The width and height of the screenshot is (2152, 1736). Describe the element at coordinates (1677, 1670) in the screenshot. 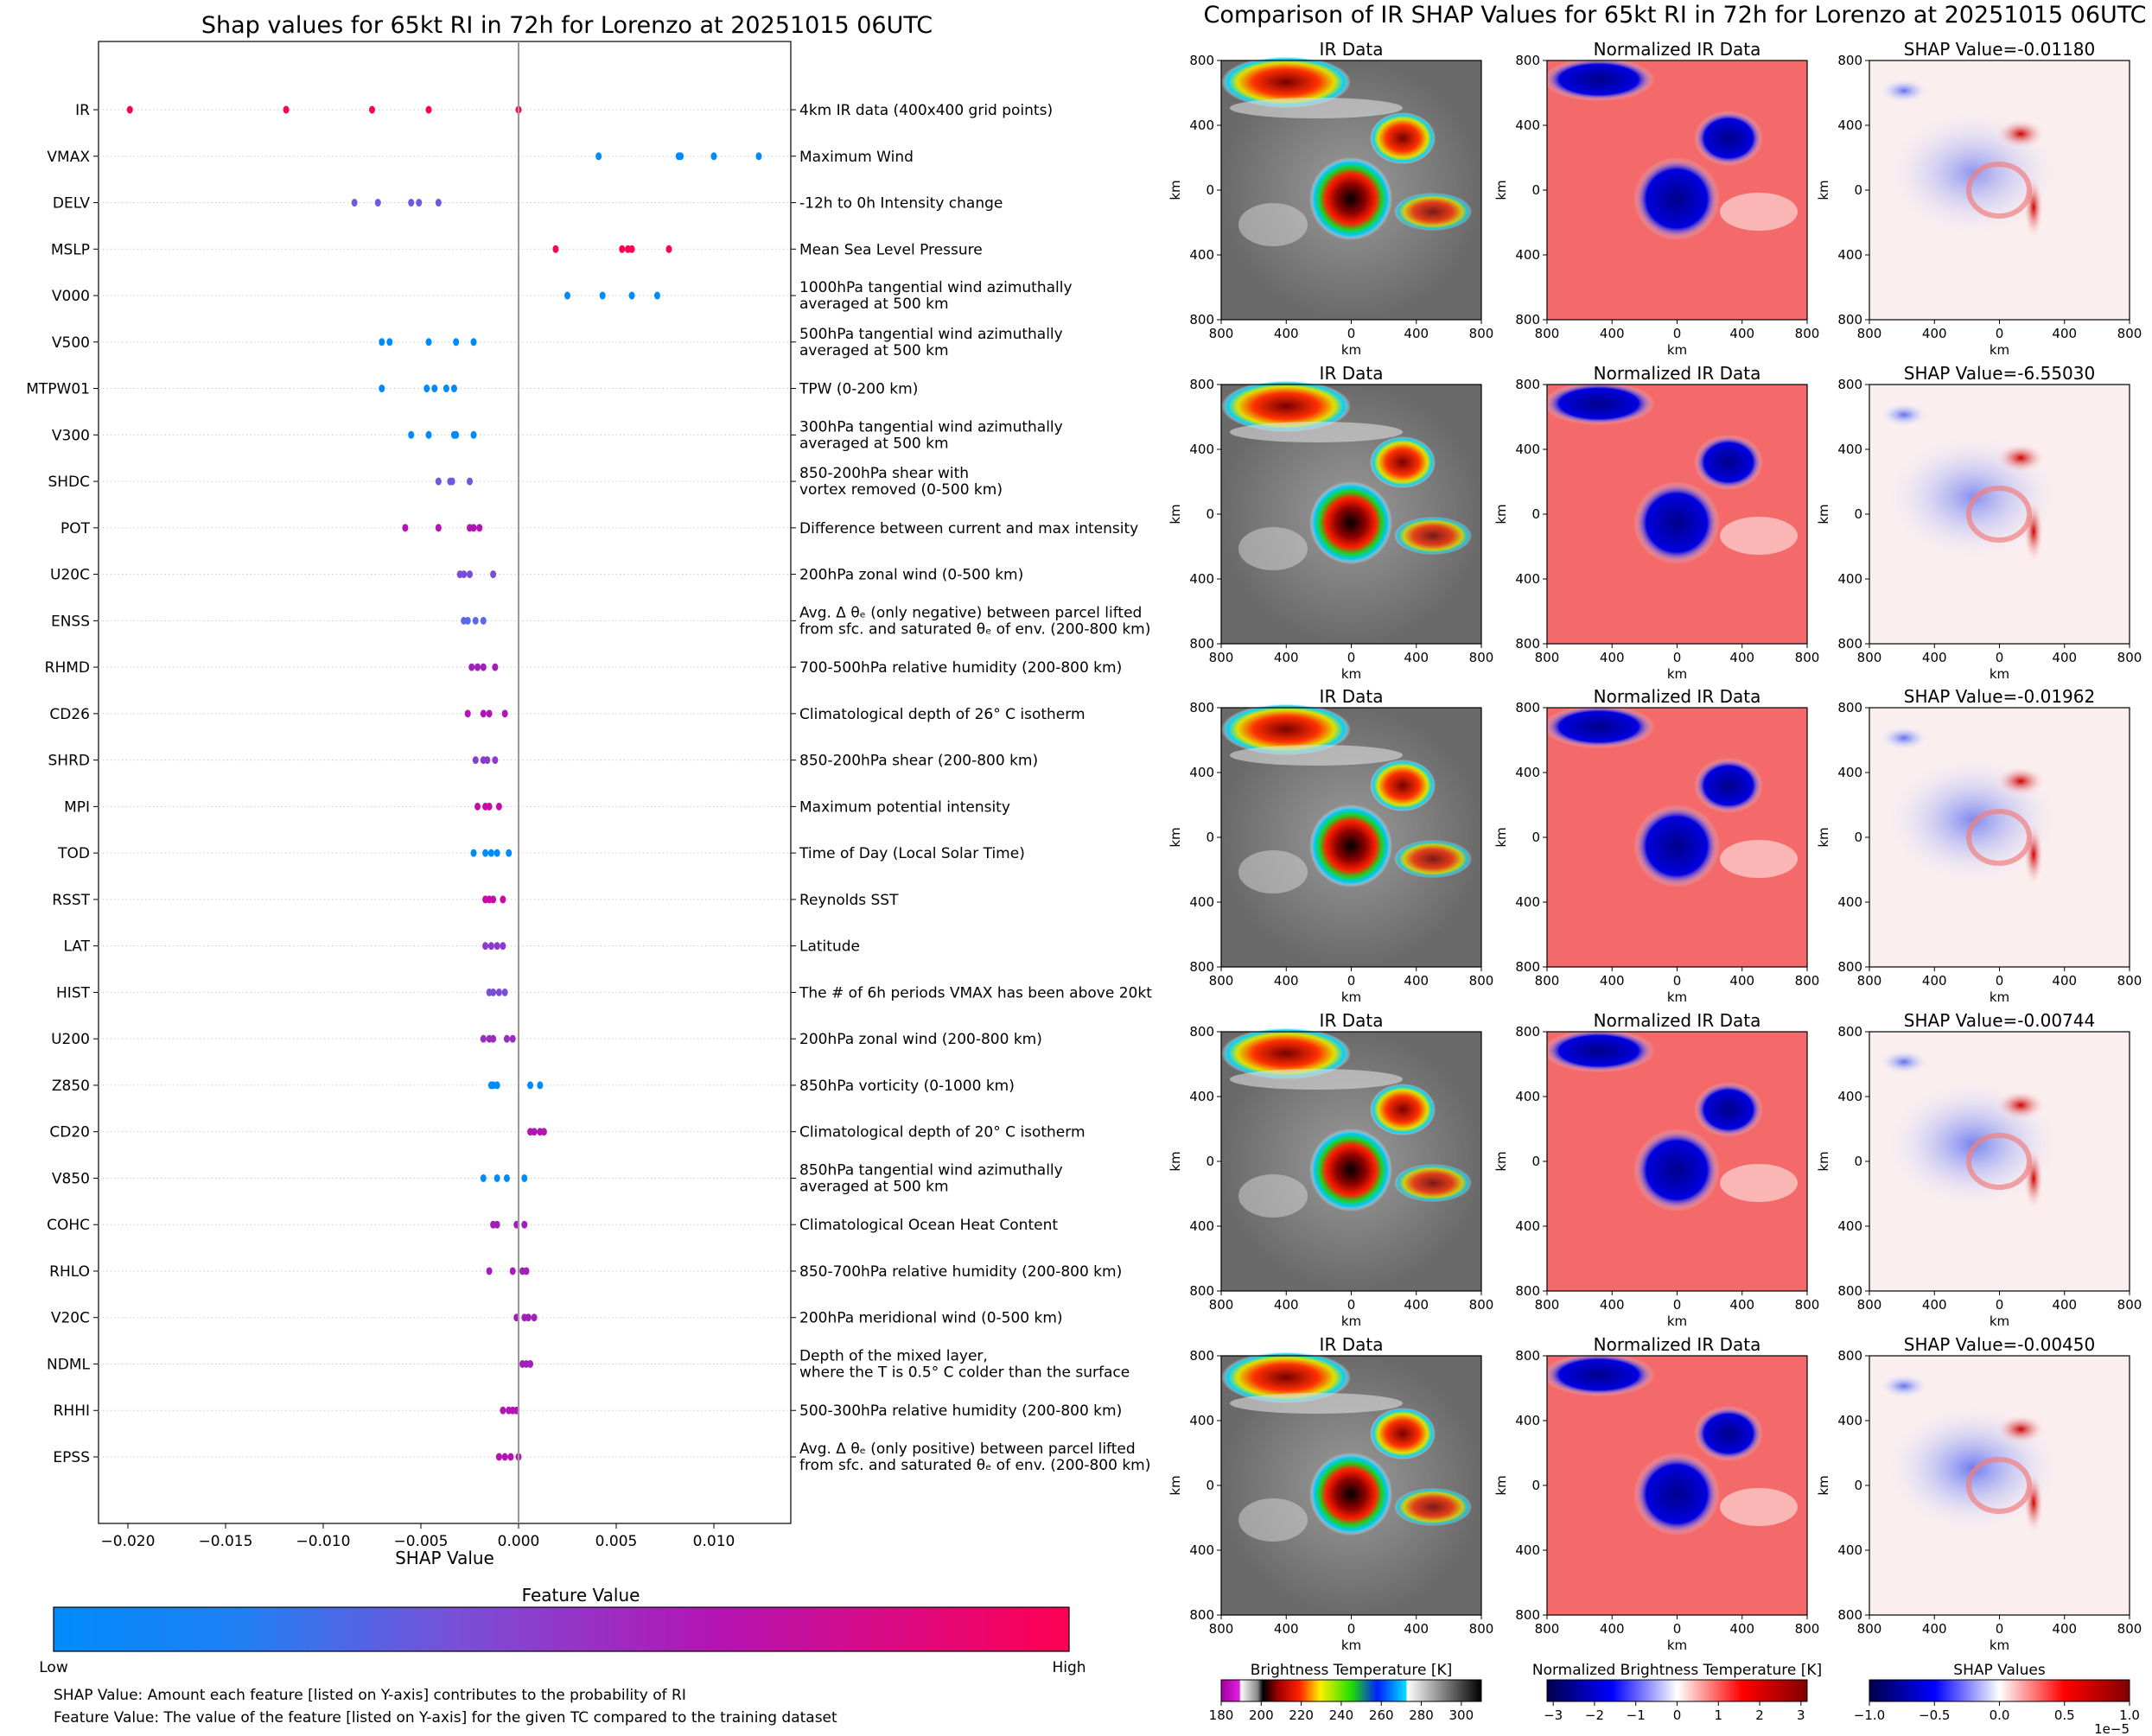

I see `colorbar-title: Normalized Brightness Temperature [K]` at that location.